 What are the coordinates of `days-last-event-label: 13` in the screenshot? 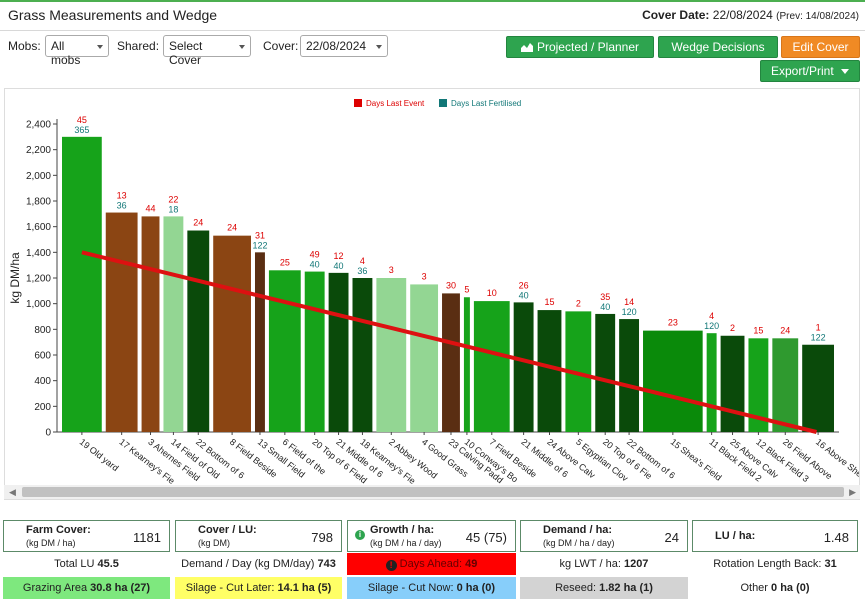 It's located at (122, 196).